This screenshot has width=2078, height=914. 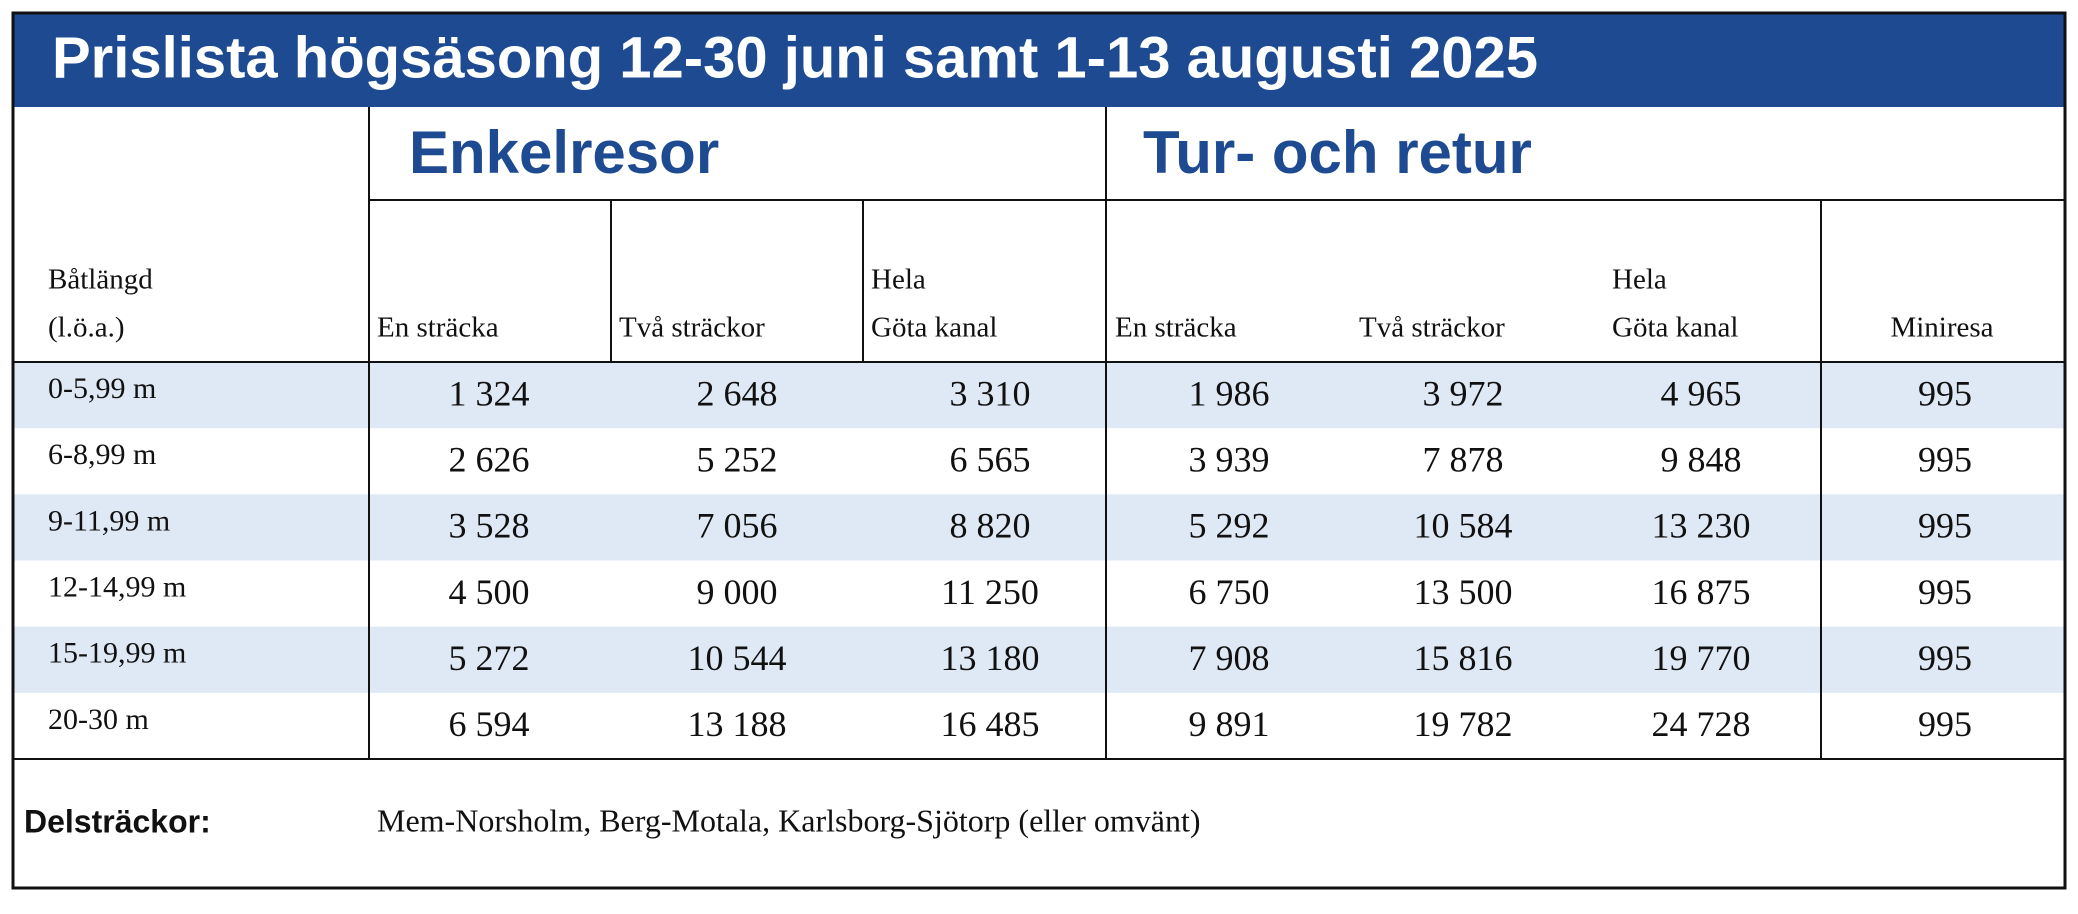 I want to click on price-cell: 6 565, so click(x=990, y=460).